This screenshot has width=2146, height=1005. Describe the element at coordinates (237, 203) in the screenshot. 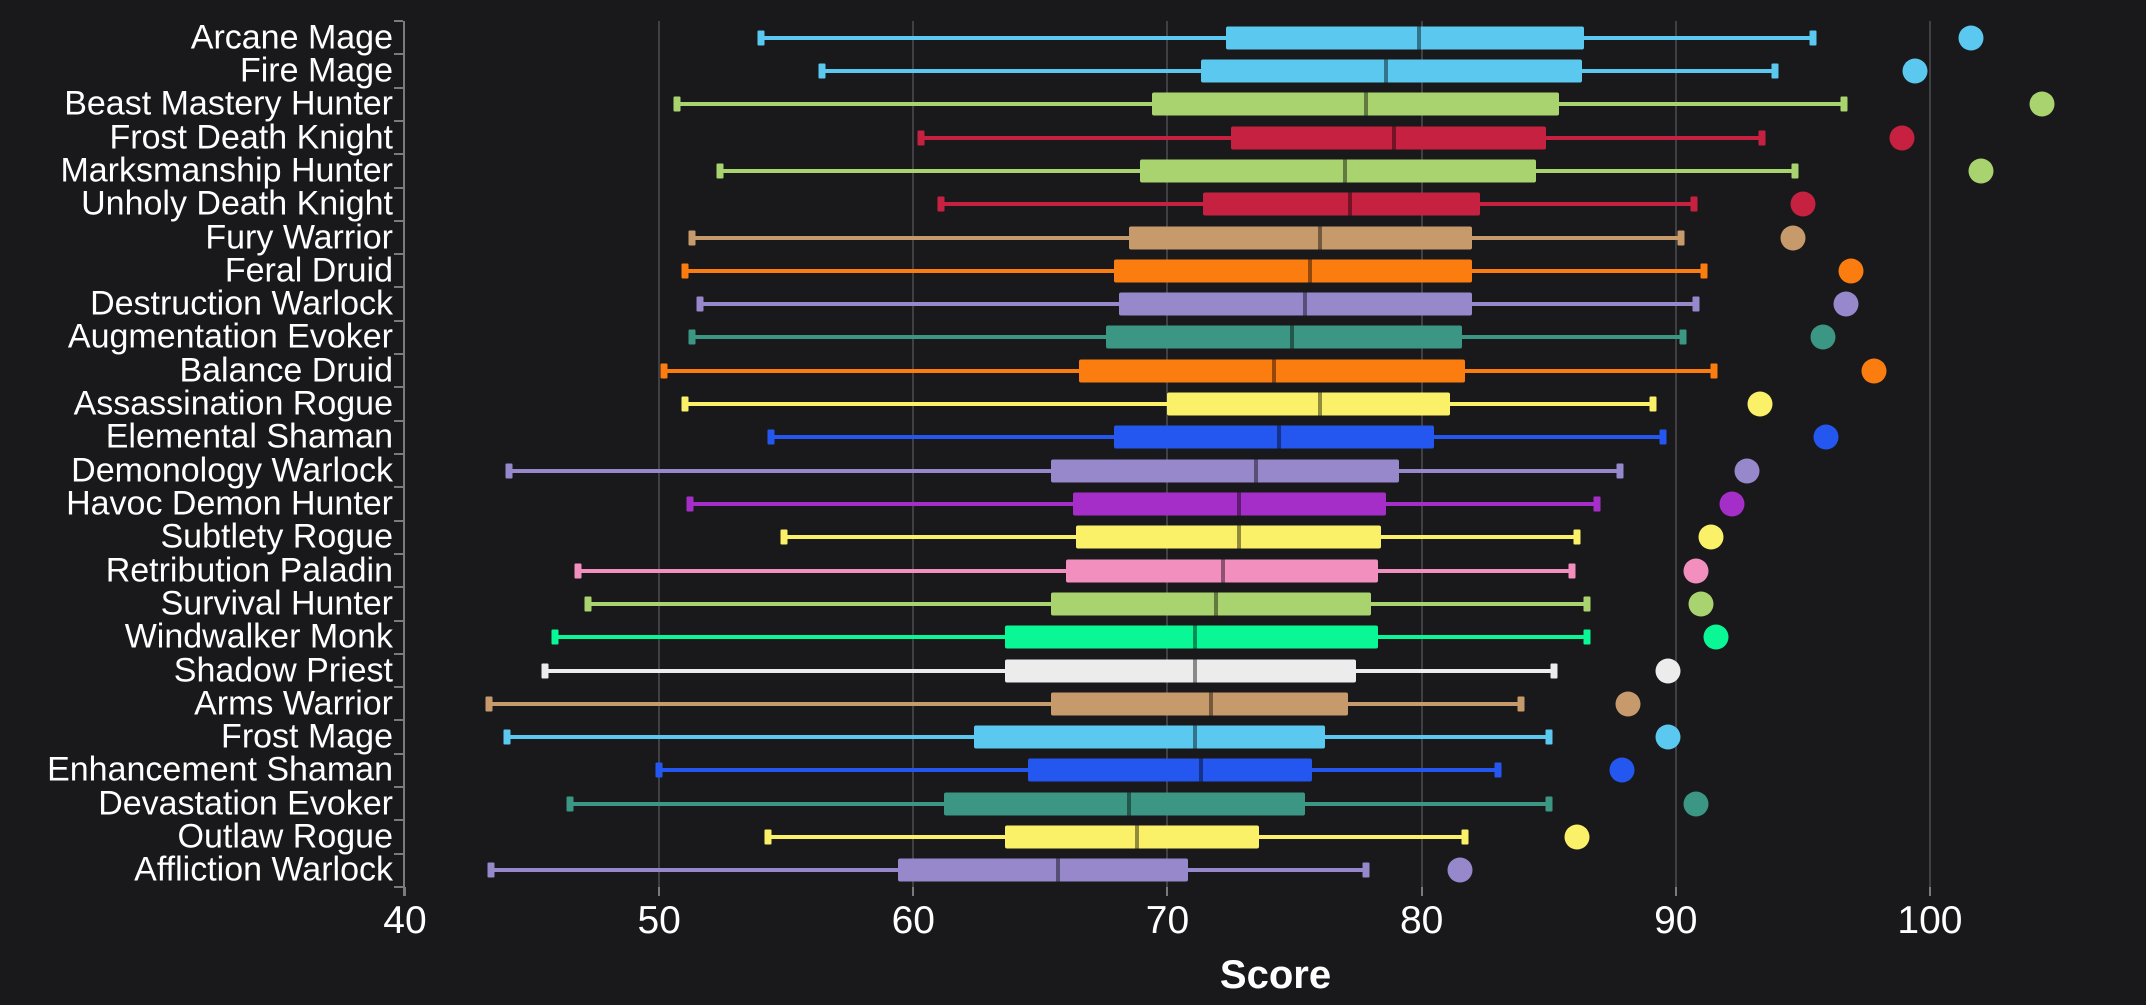

I see `category-label: Unholy Death Knight` at that location.